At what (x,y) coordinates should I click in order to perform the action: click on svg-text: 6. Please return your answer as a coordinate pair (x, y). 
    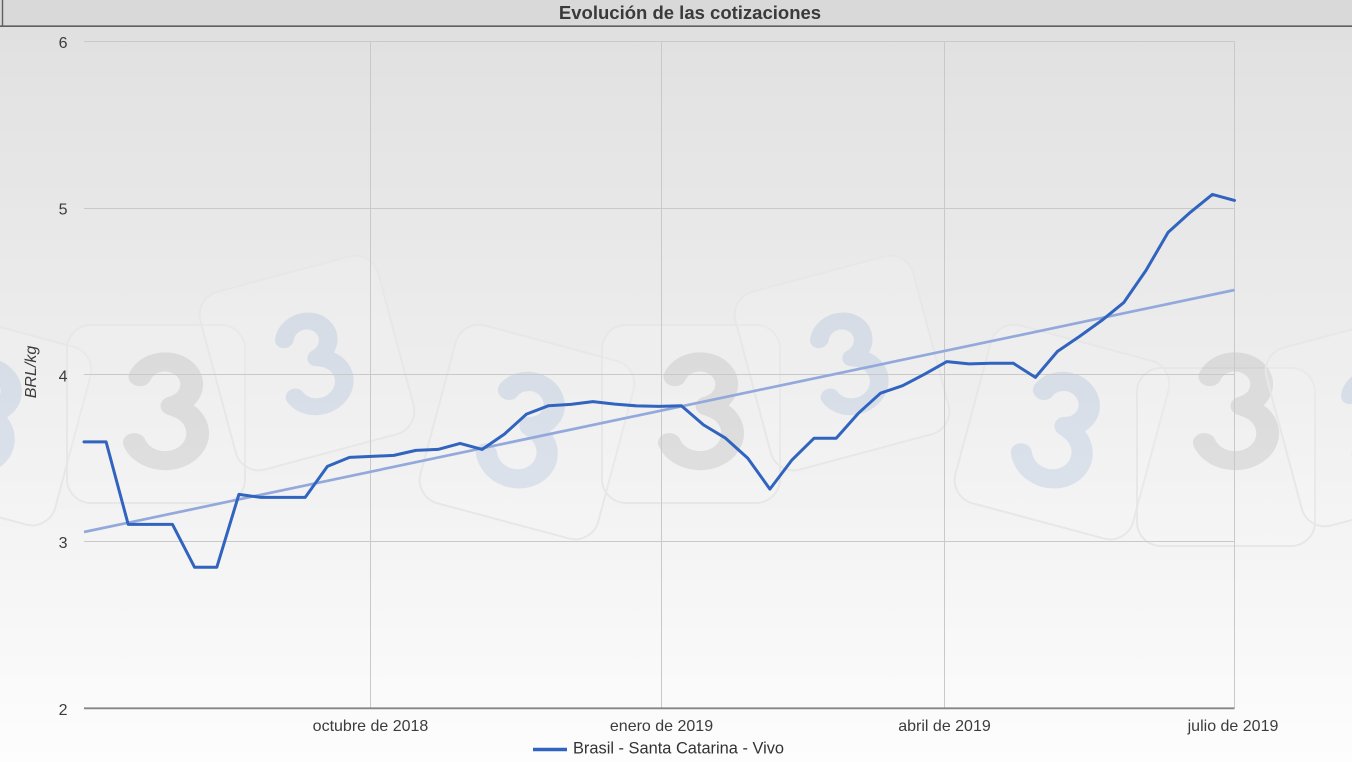
    Looking at the image, I should click on (63, 43).